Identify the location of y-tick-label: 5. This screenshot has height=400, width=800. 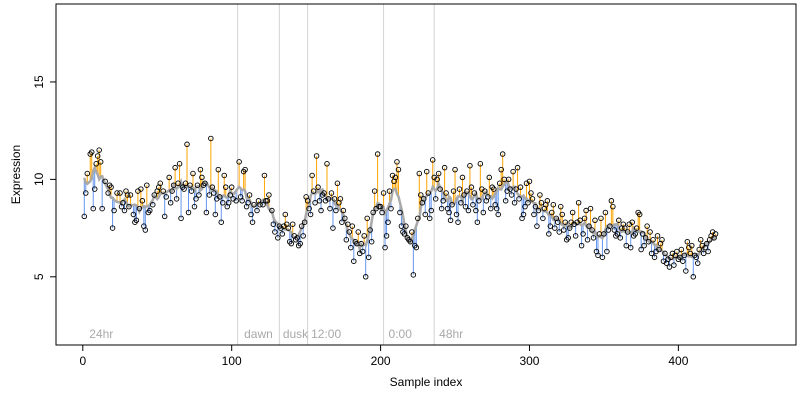
(39, 276).